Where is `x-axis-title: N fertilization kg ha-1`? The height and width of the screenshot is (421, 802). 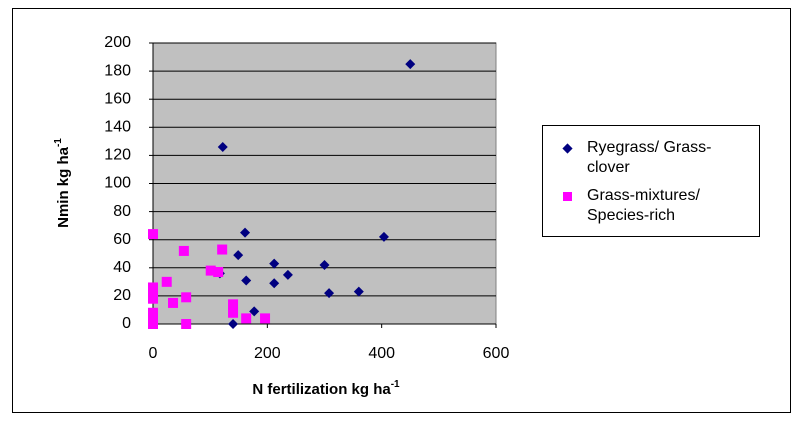
x-axis-title: N fertilization kg ha-1 is located at coordinates (326, 388).